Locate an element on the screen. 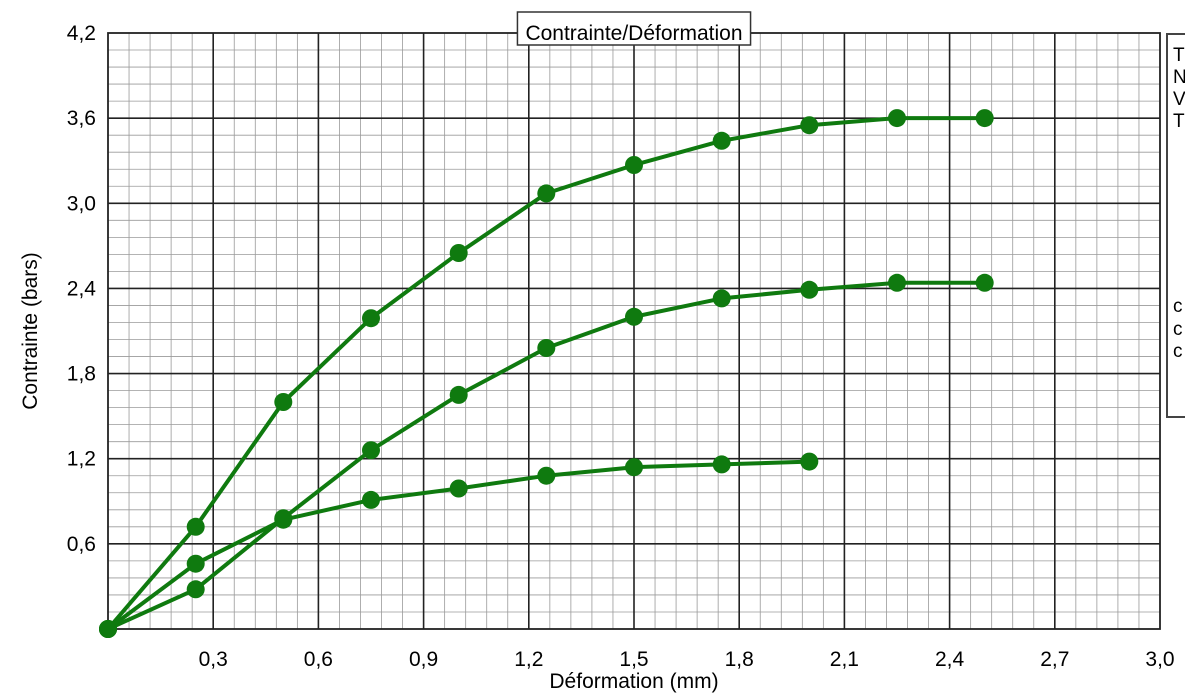 The image size is (1185, 695). x-tick-label: 1,8 is located at coordinates (739, 659).